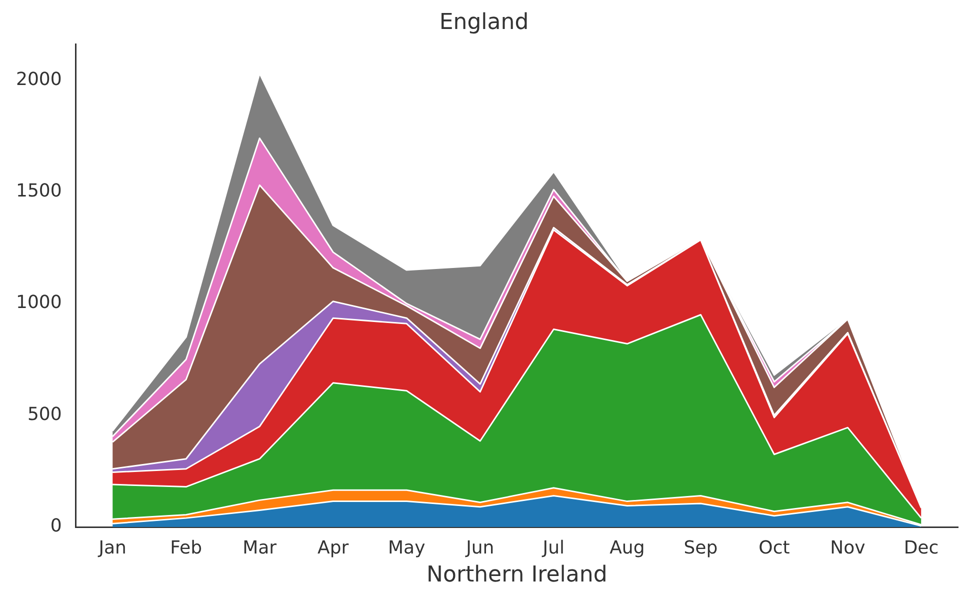 The image size is (963, 593). I want to click on x-tick-label: Apr, so click(334, 547).